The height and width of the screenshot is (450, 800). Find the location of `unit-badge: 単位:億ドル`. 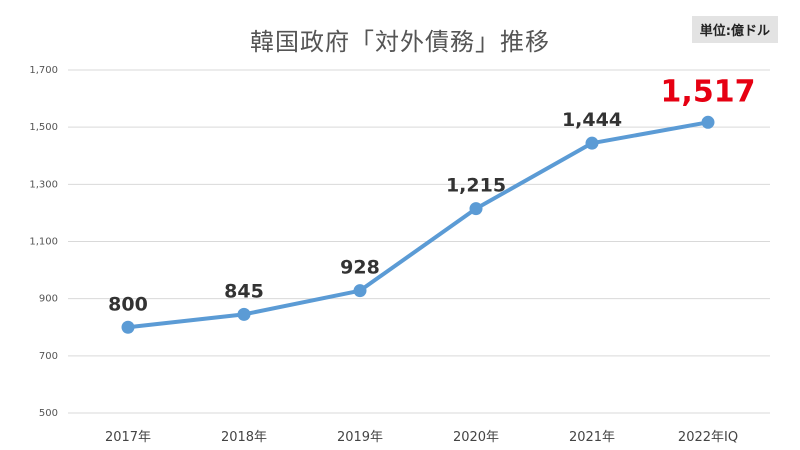

unit-badge: 単位:億ドル is located at coordinates (734, 29).